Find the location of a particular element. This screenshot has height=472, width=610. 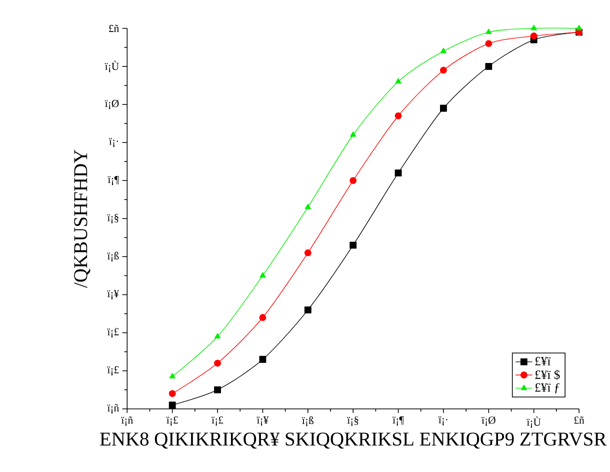

legend-label: £¥ï $ is located at coordinates (547, 374).